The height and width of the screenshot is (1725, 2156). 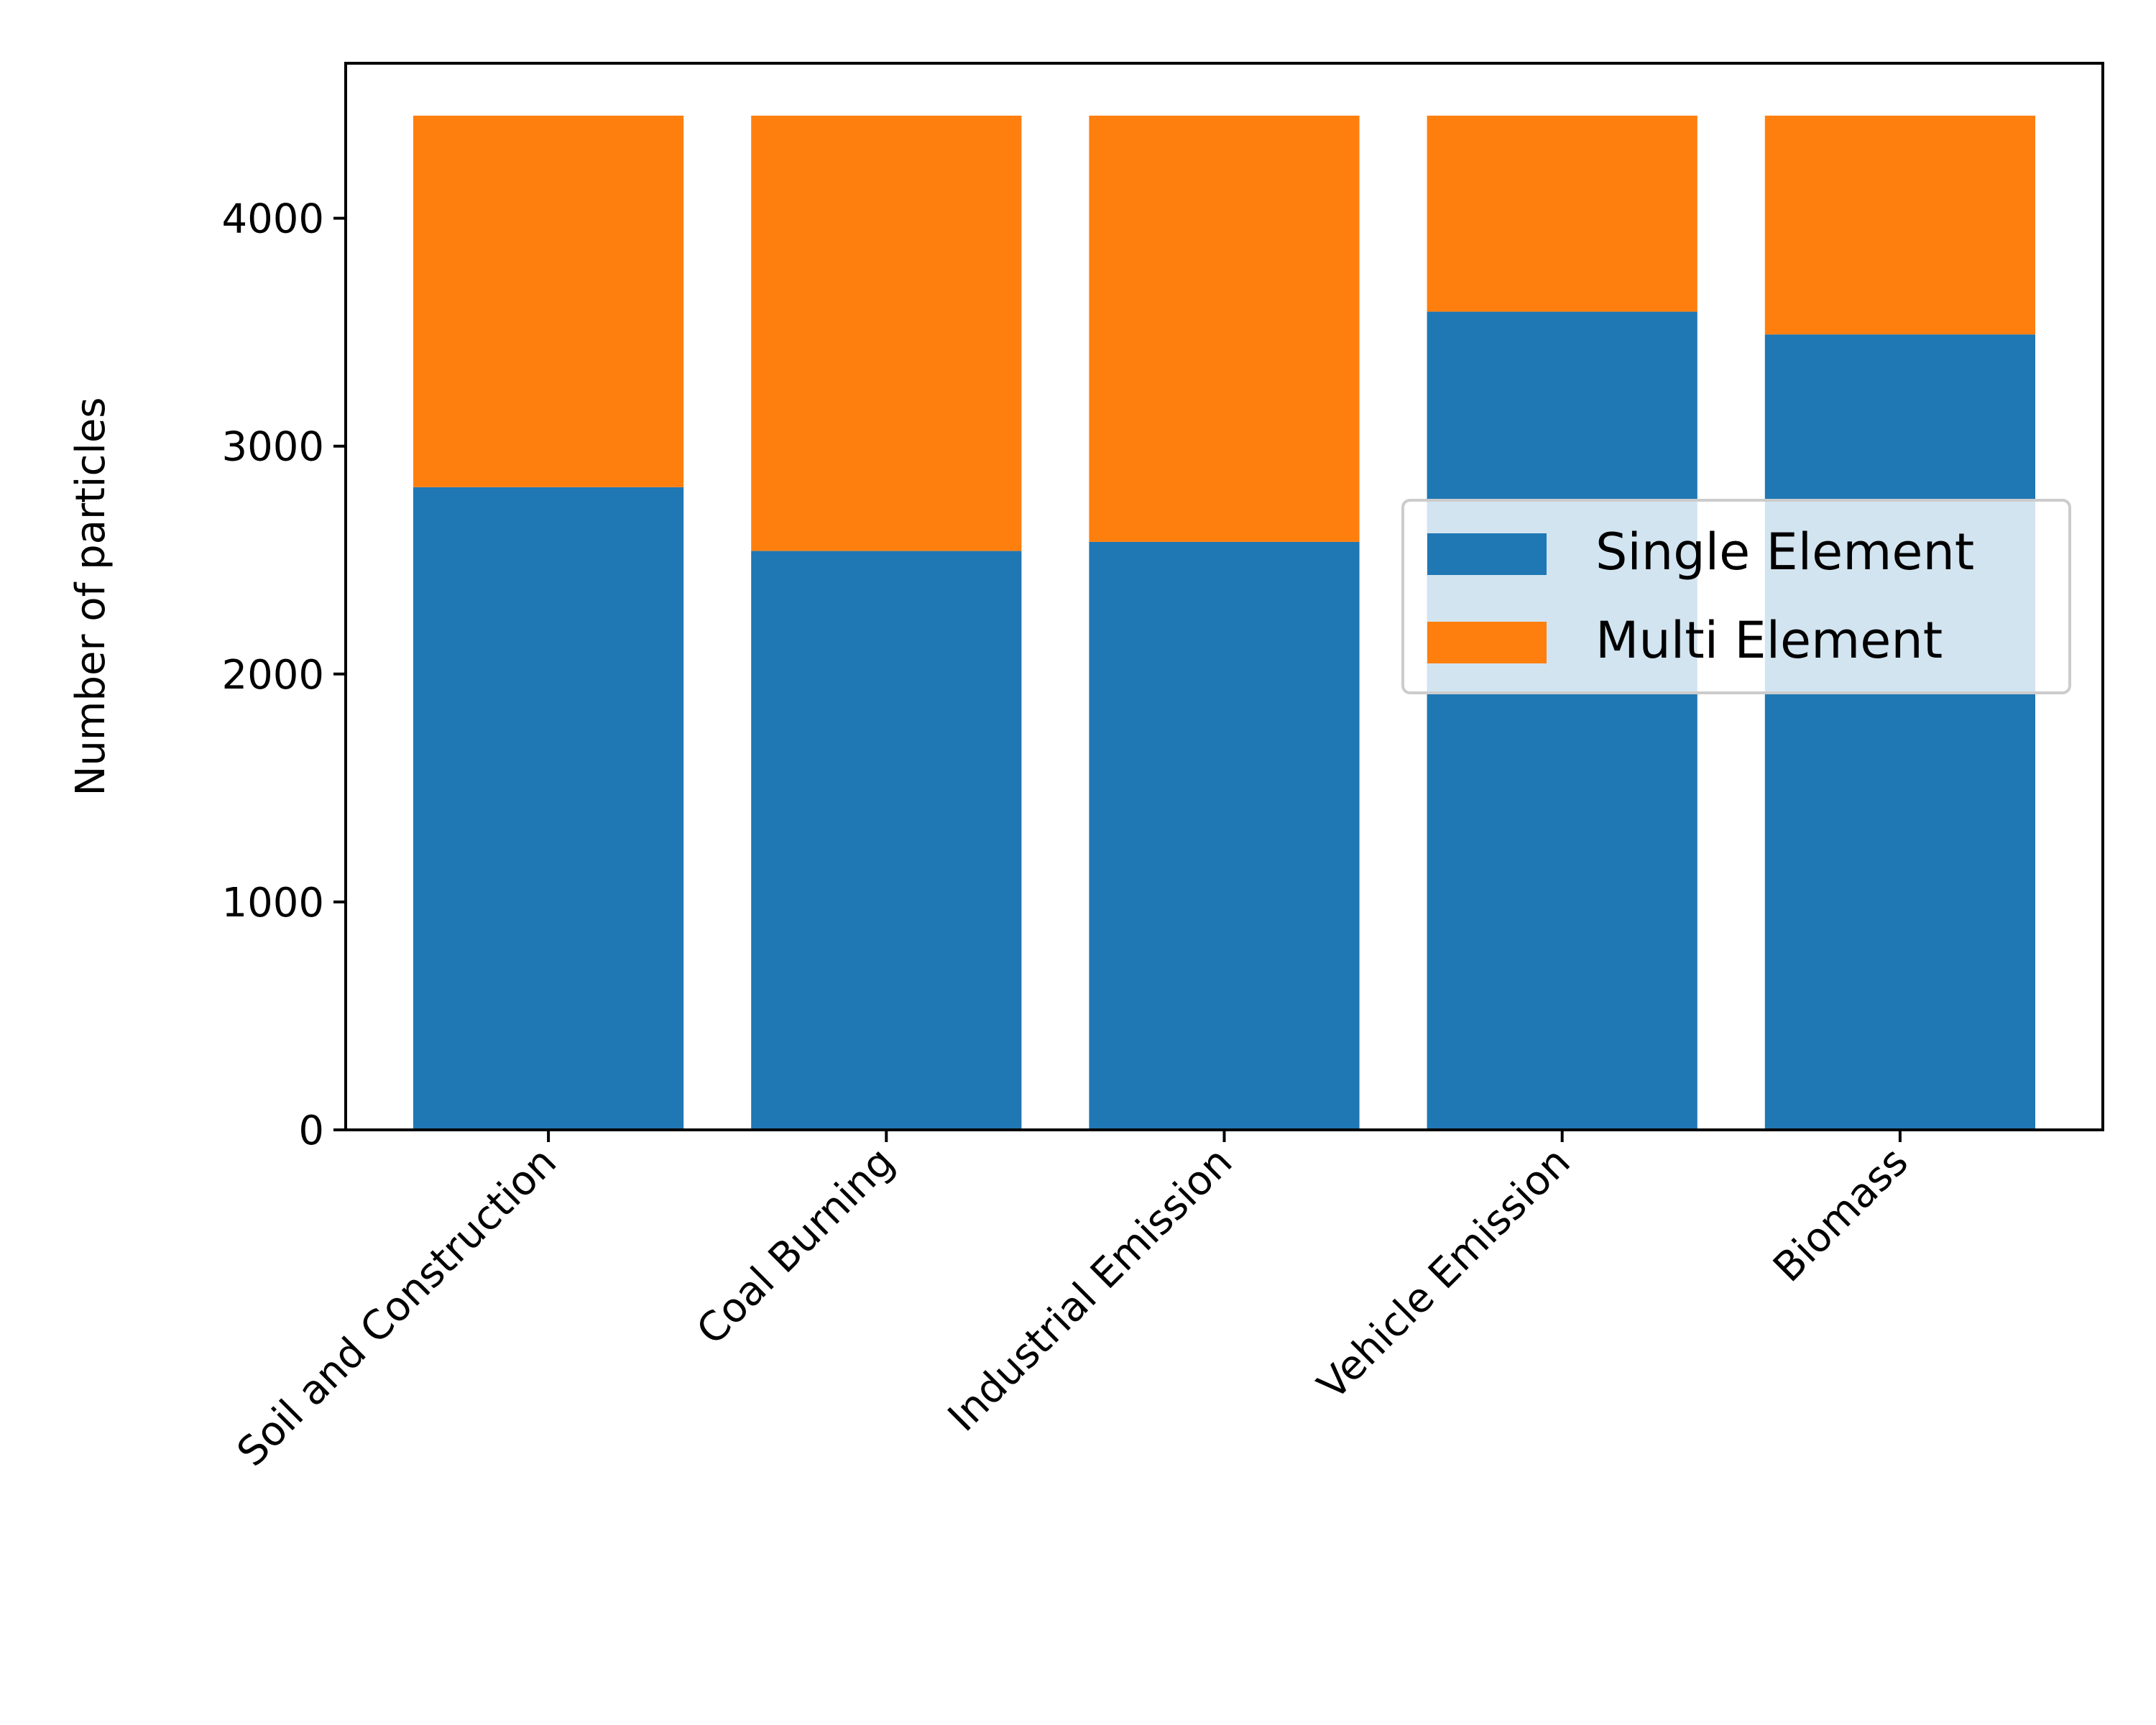 I want to click on legend-box, so click(x=1736, y=596).